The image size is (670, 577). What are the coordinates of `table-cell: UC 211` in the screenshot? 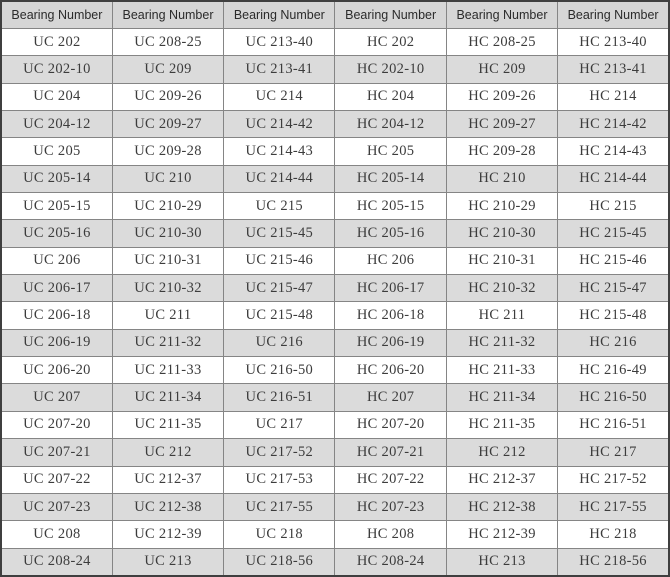 It's located at (168, 315).